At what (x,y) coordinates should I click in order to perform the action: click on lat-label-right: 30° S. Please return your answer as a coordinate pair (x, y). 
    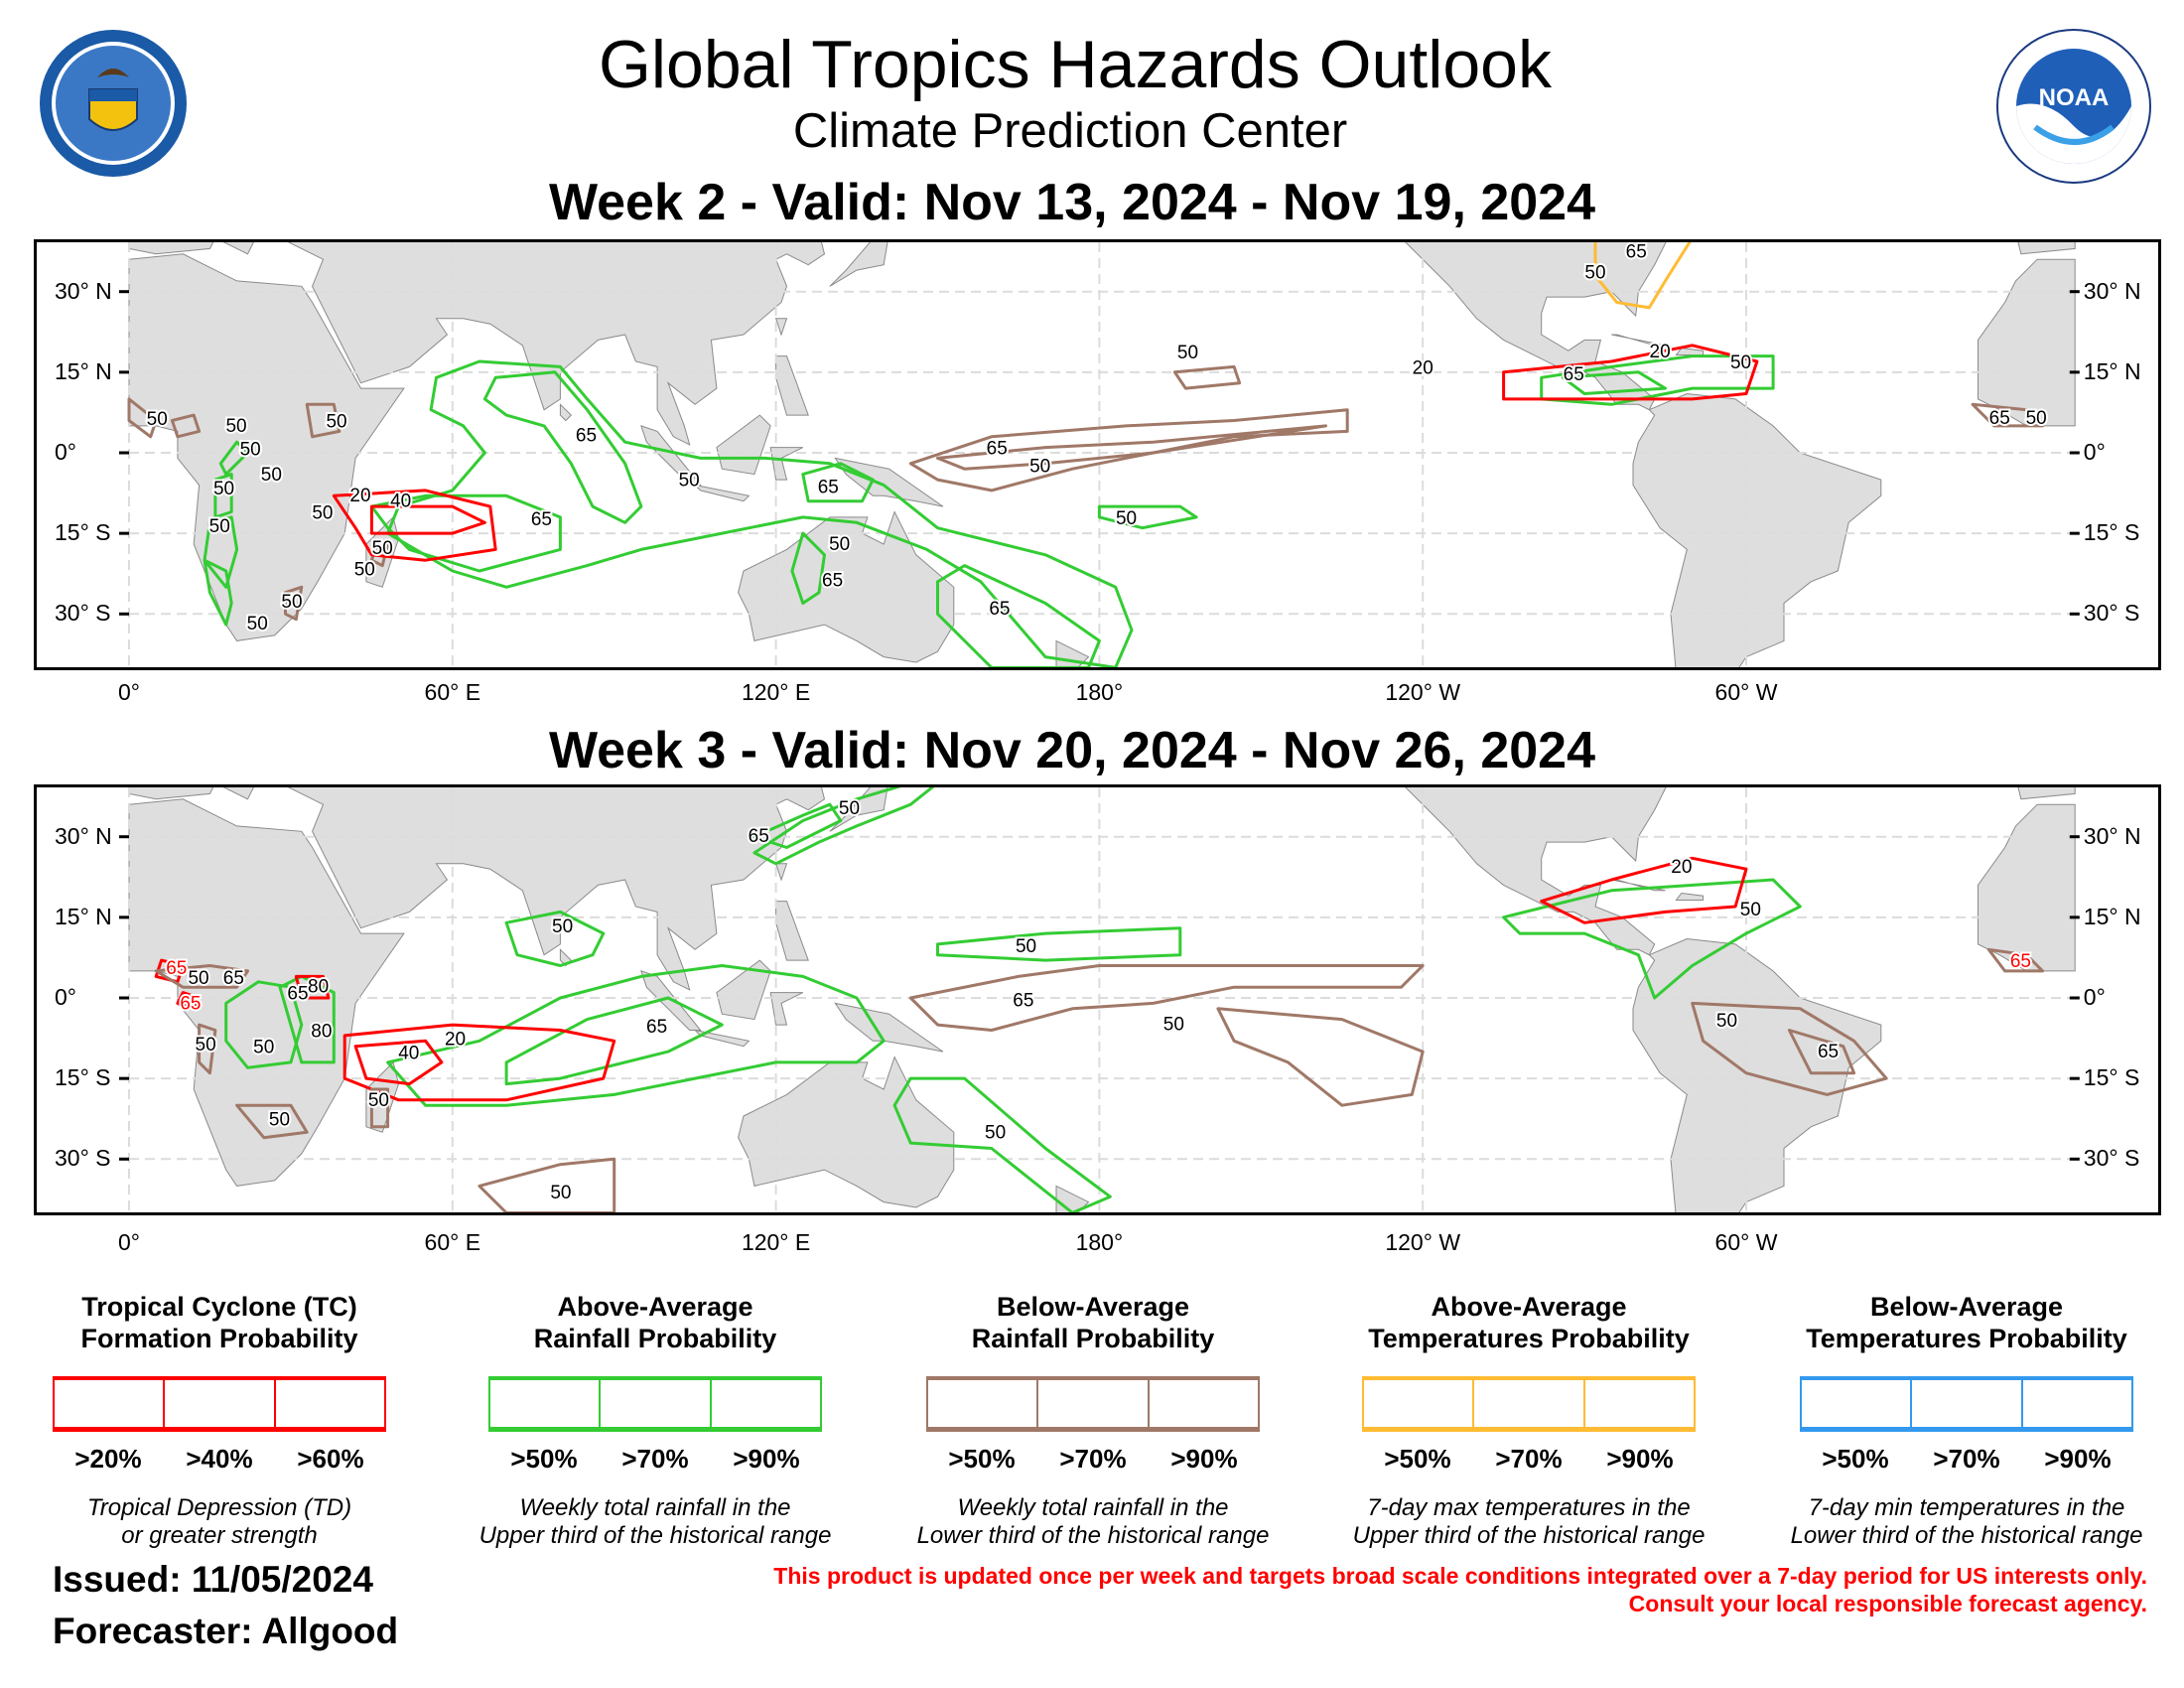
    Looking at the image, I should click on (2111, 613).